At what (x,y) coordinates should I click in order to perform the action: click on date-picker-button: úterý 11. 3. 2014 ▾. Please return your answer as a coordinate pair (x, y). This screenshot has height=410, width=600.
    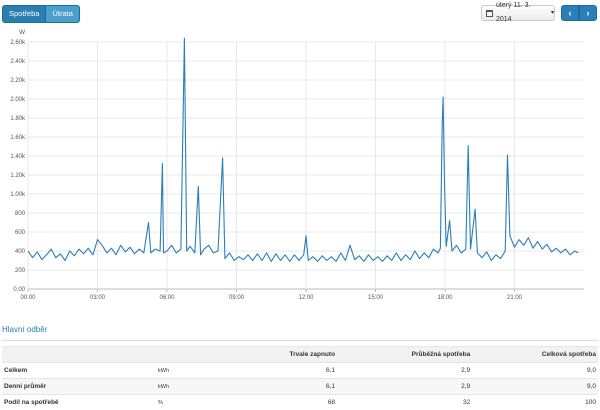
    Looking at the image, I should click on (518, 12).